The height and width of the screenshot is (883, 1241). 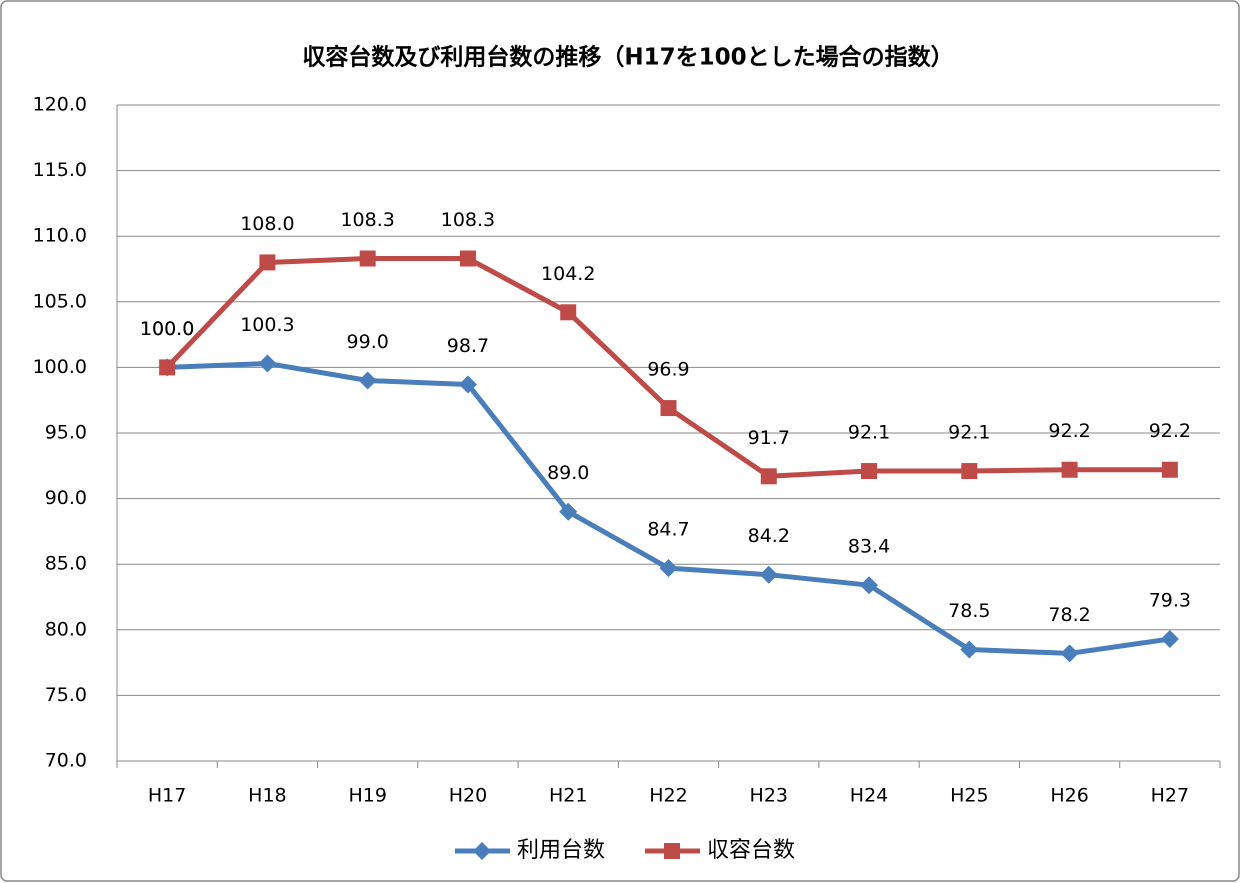 What do you see at coordinates (1170, 600) in the screenshot?
I see `data-label: 79.3` at bounding box center [1170, 600].